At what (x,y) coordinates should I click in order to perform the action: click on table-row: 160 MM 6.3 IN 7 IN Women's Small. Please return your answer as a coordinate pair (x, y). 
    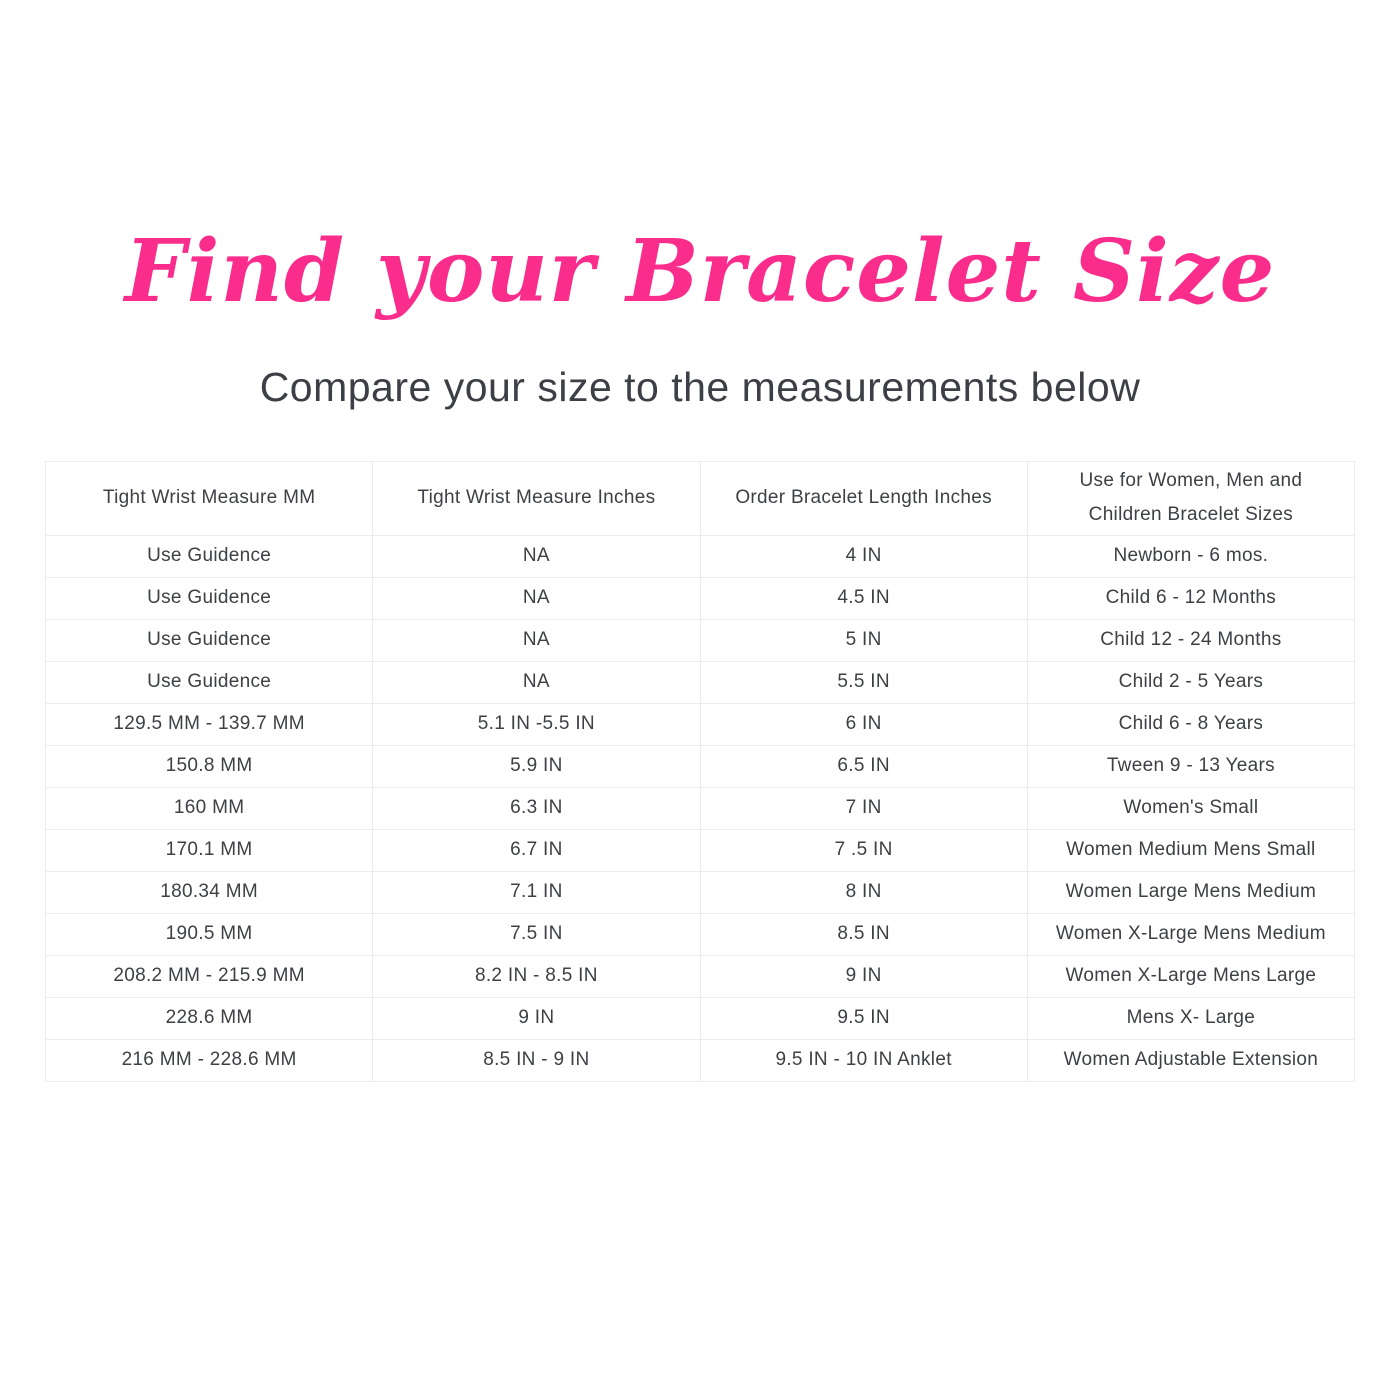
    Looking at the image, I should click on (700, 808).